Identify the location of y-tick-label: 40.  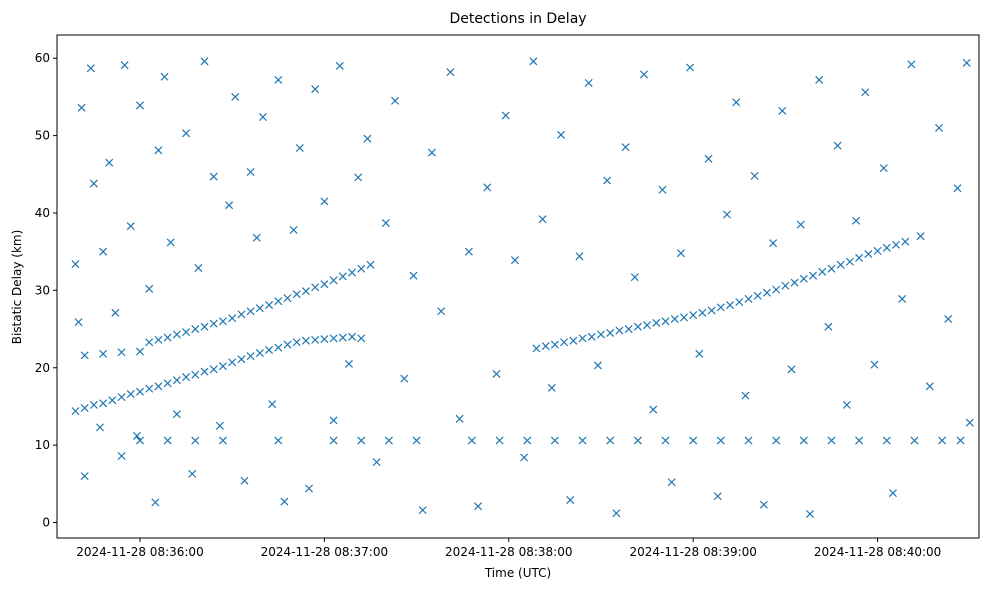
(42, 213).